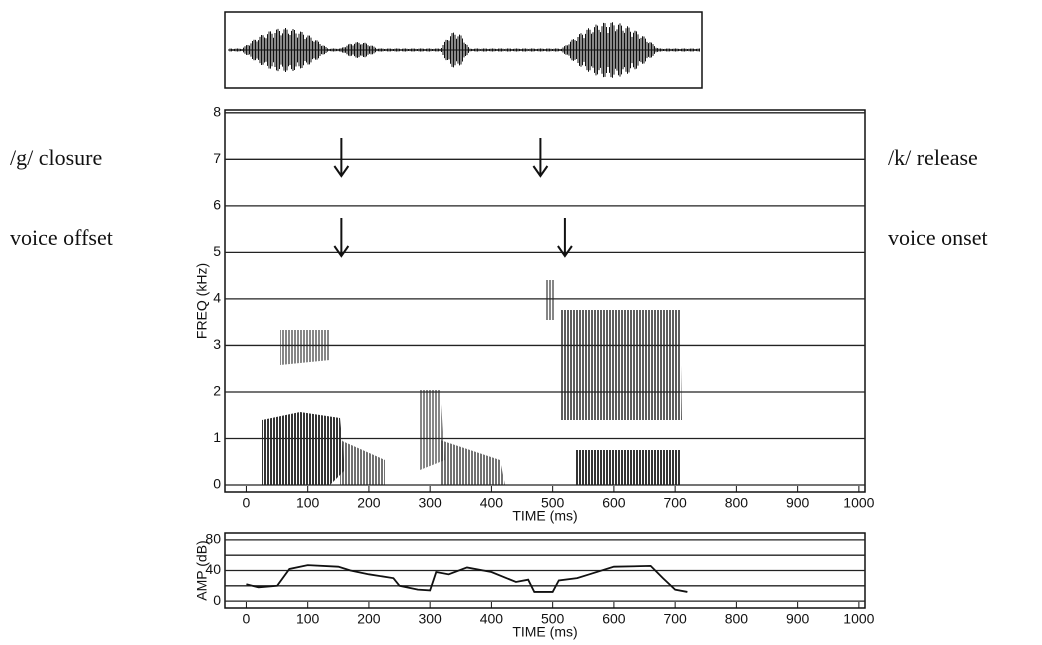  I want to click on y-tick-label: 1, so click(217, 437).